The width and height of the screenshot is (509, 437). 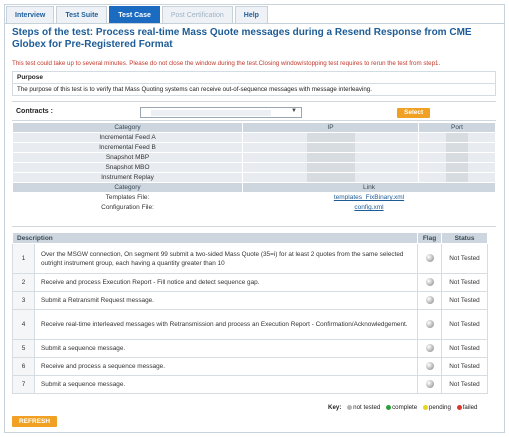 I want to click on feed-category: Snapshot MBO, so click(x=127, y=167).